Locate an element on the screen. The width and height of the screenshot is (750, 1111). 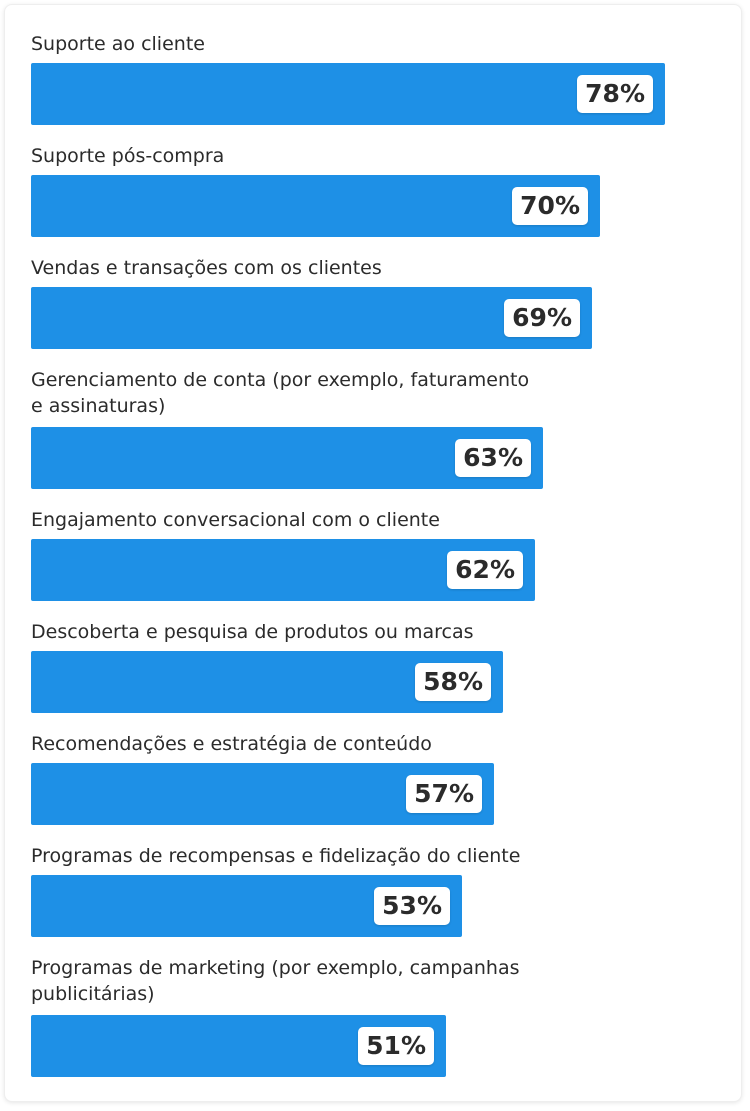
value-label: 57% is located at coordinates (444, 794).